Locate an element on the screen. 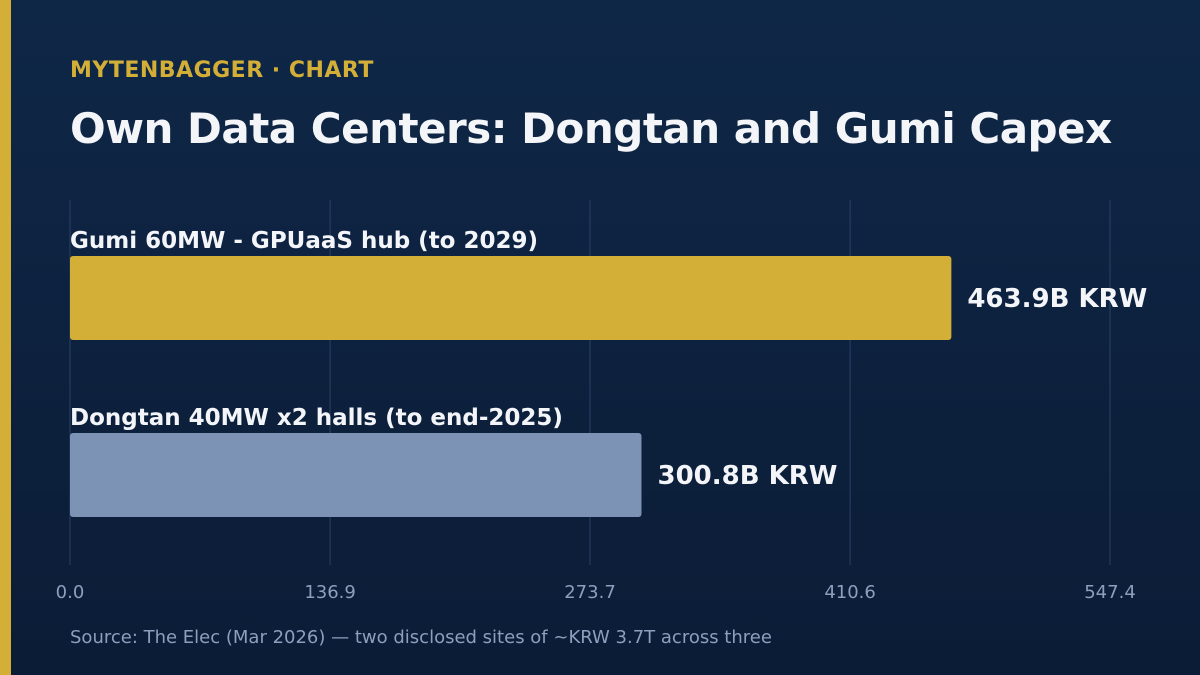  value-label: 300.8B KRW is located at coordinates (747, 476).